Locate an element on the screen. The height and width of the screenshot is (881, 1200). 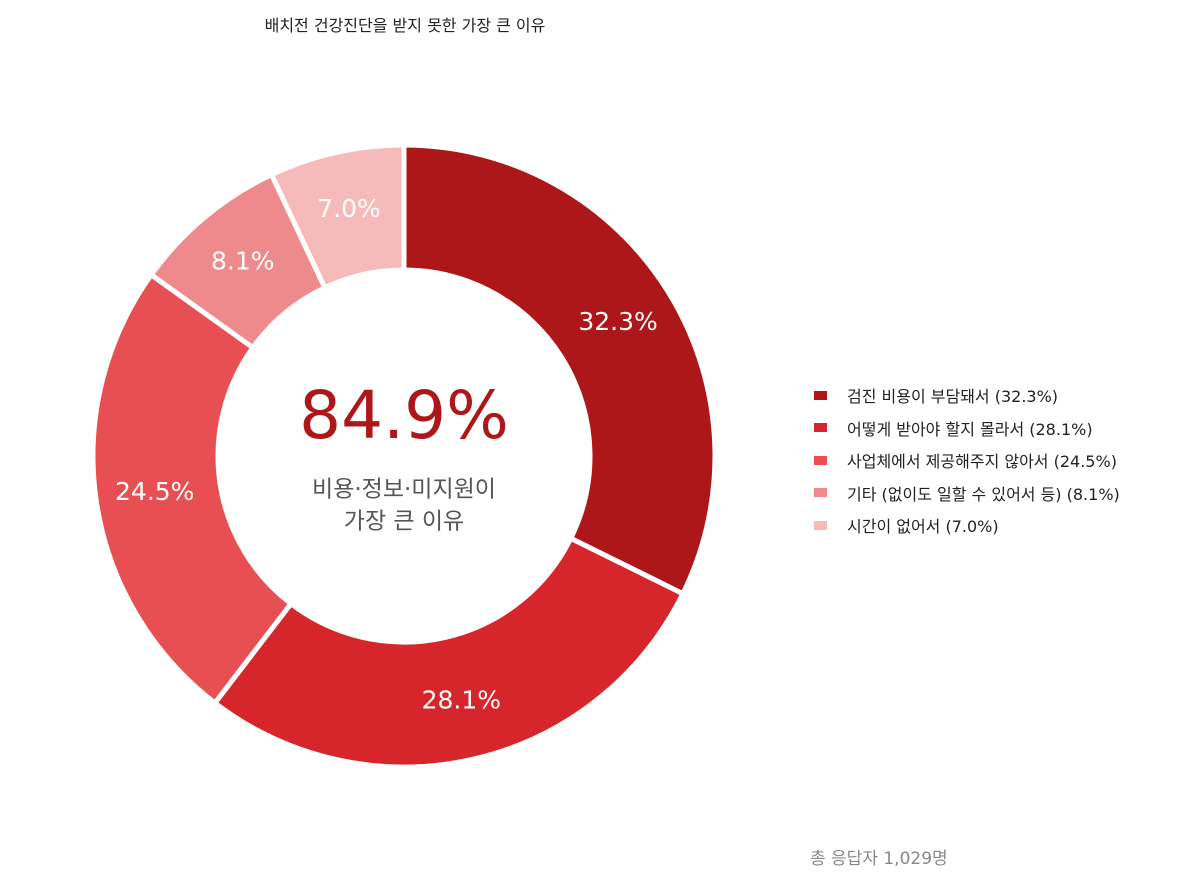
legend-item-4: 기타 (없이도 일할 수 있어서 등) (8.1%) is located at coordinates (967, 493).